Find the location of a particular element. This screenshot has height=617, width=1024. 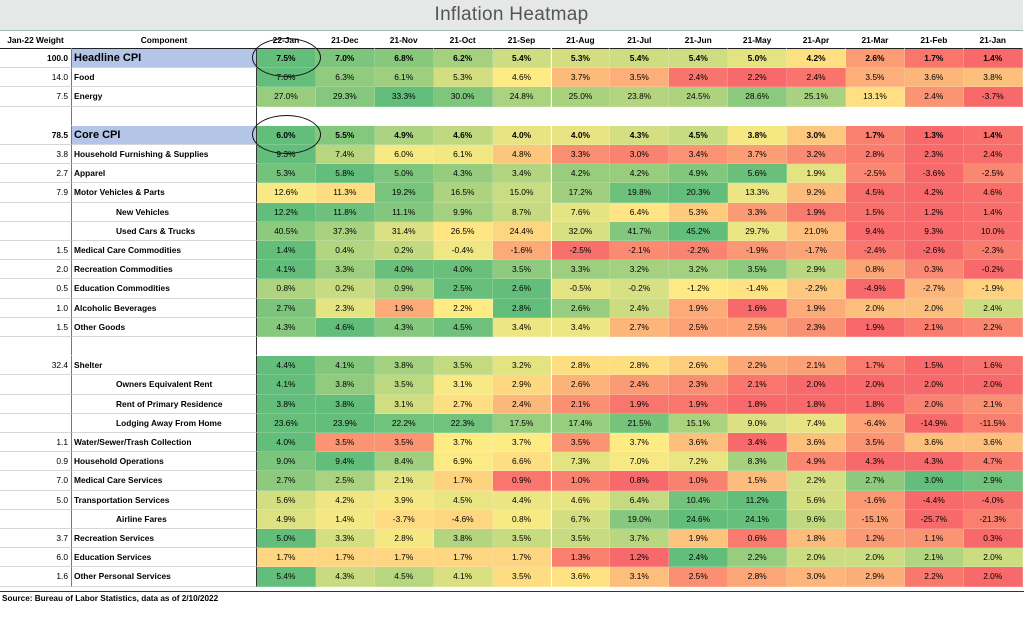

row-weight: 3.7 is located at coordinates (36, 539).